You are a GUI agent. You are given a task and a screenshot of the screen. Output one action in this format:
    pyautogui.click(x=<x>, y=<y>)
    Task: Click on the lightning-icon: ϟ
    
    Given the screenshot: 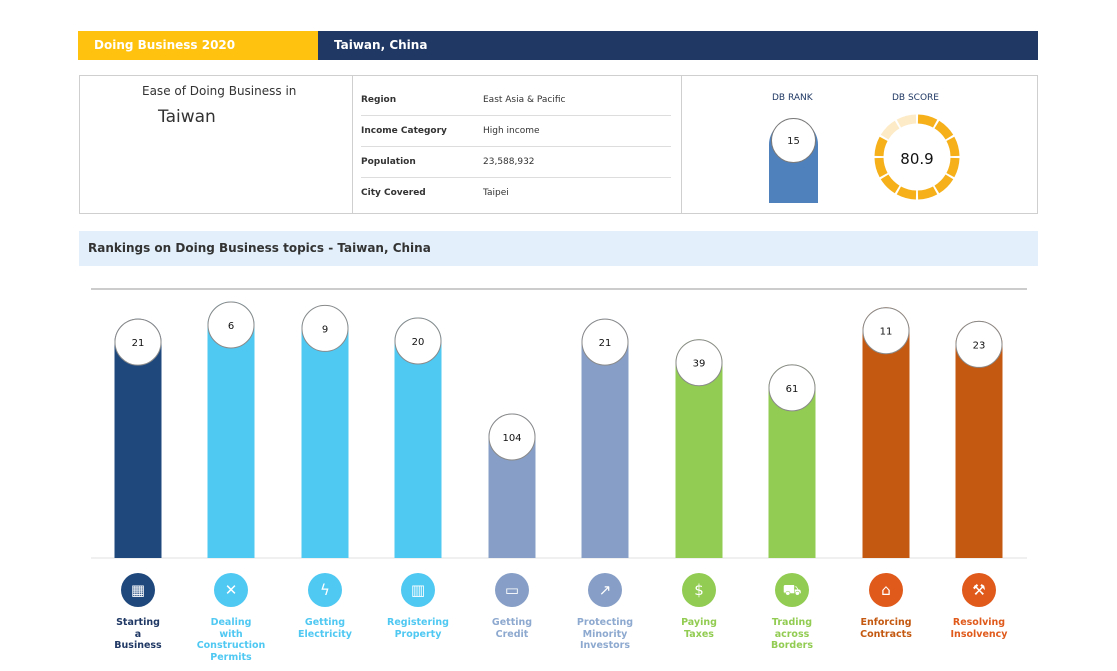 What is the action you would take?
    pyautogui.click(x=325, y=590)
    